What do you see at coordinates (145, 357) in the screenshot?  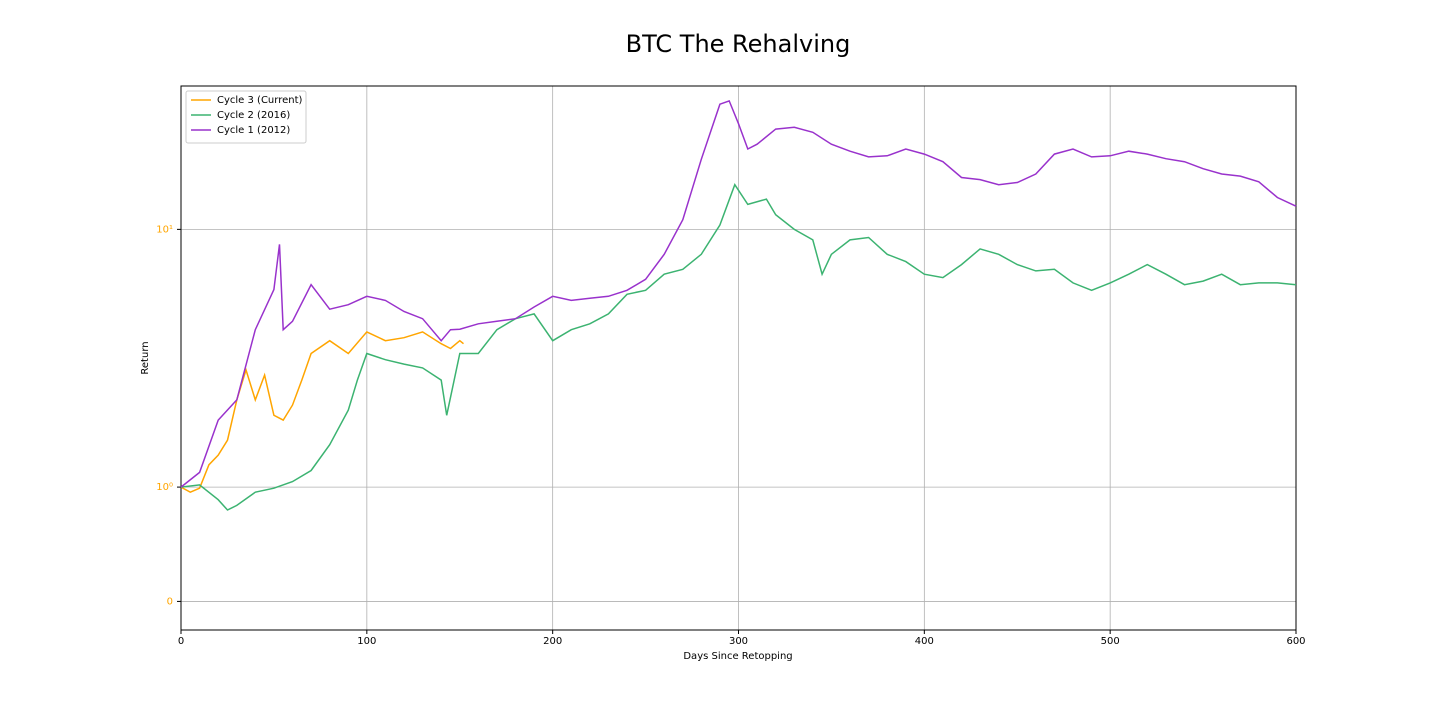 I see `y-axis-label: Return` at bounding box center [145, 357].